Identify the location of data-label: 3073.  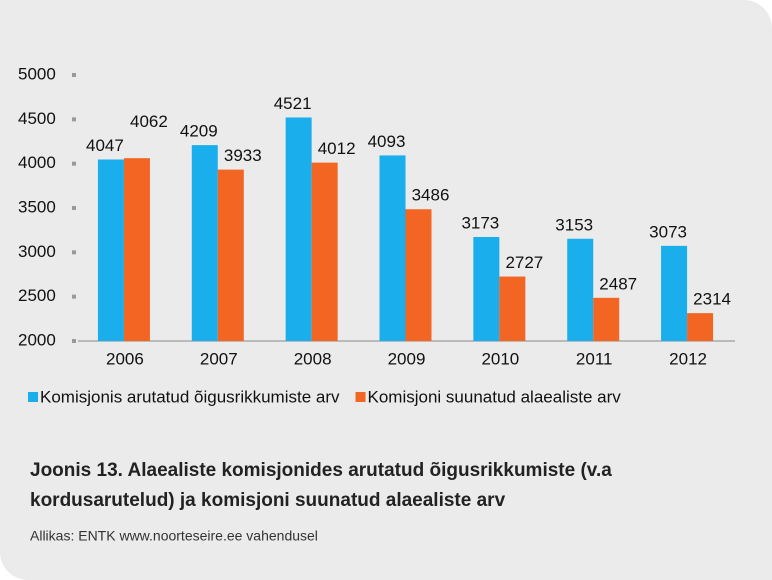
(668, 231).